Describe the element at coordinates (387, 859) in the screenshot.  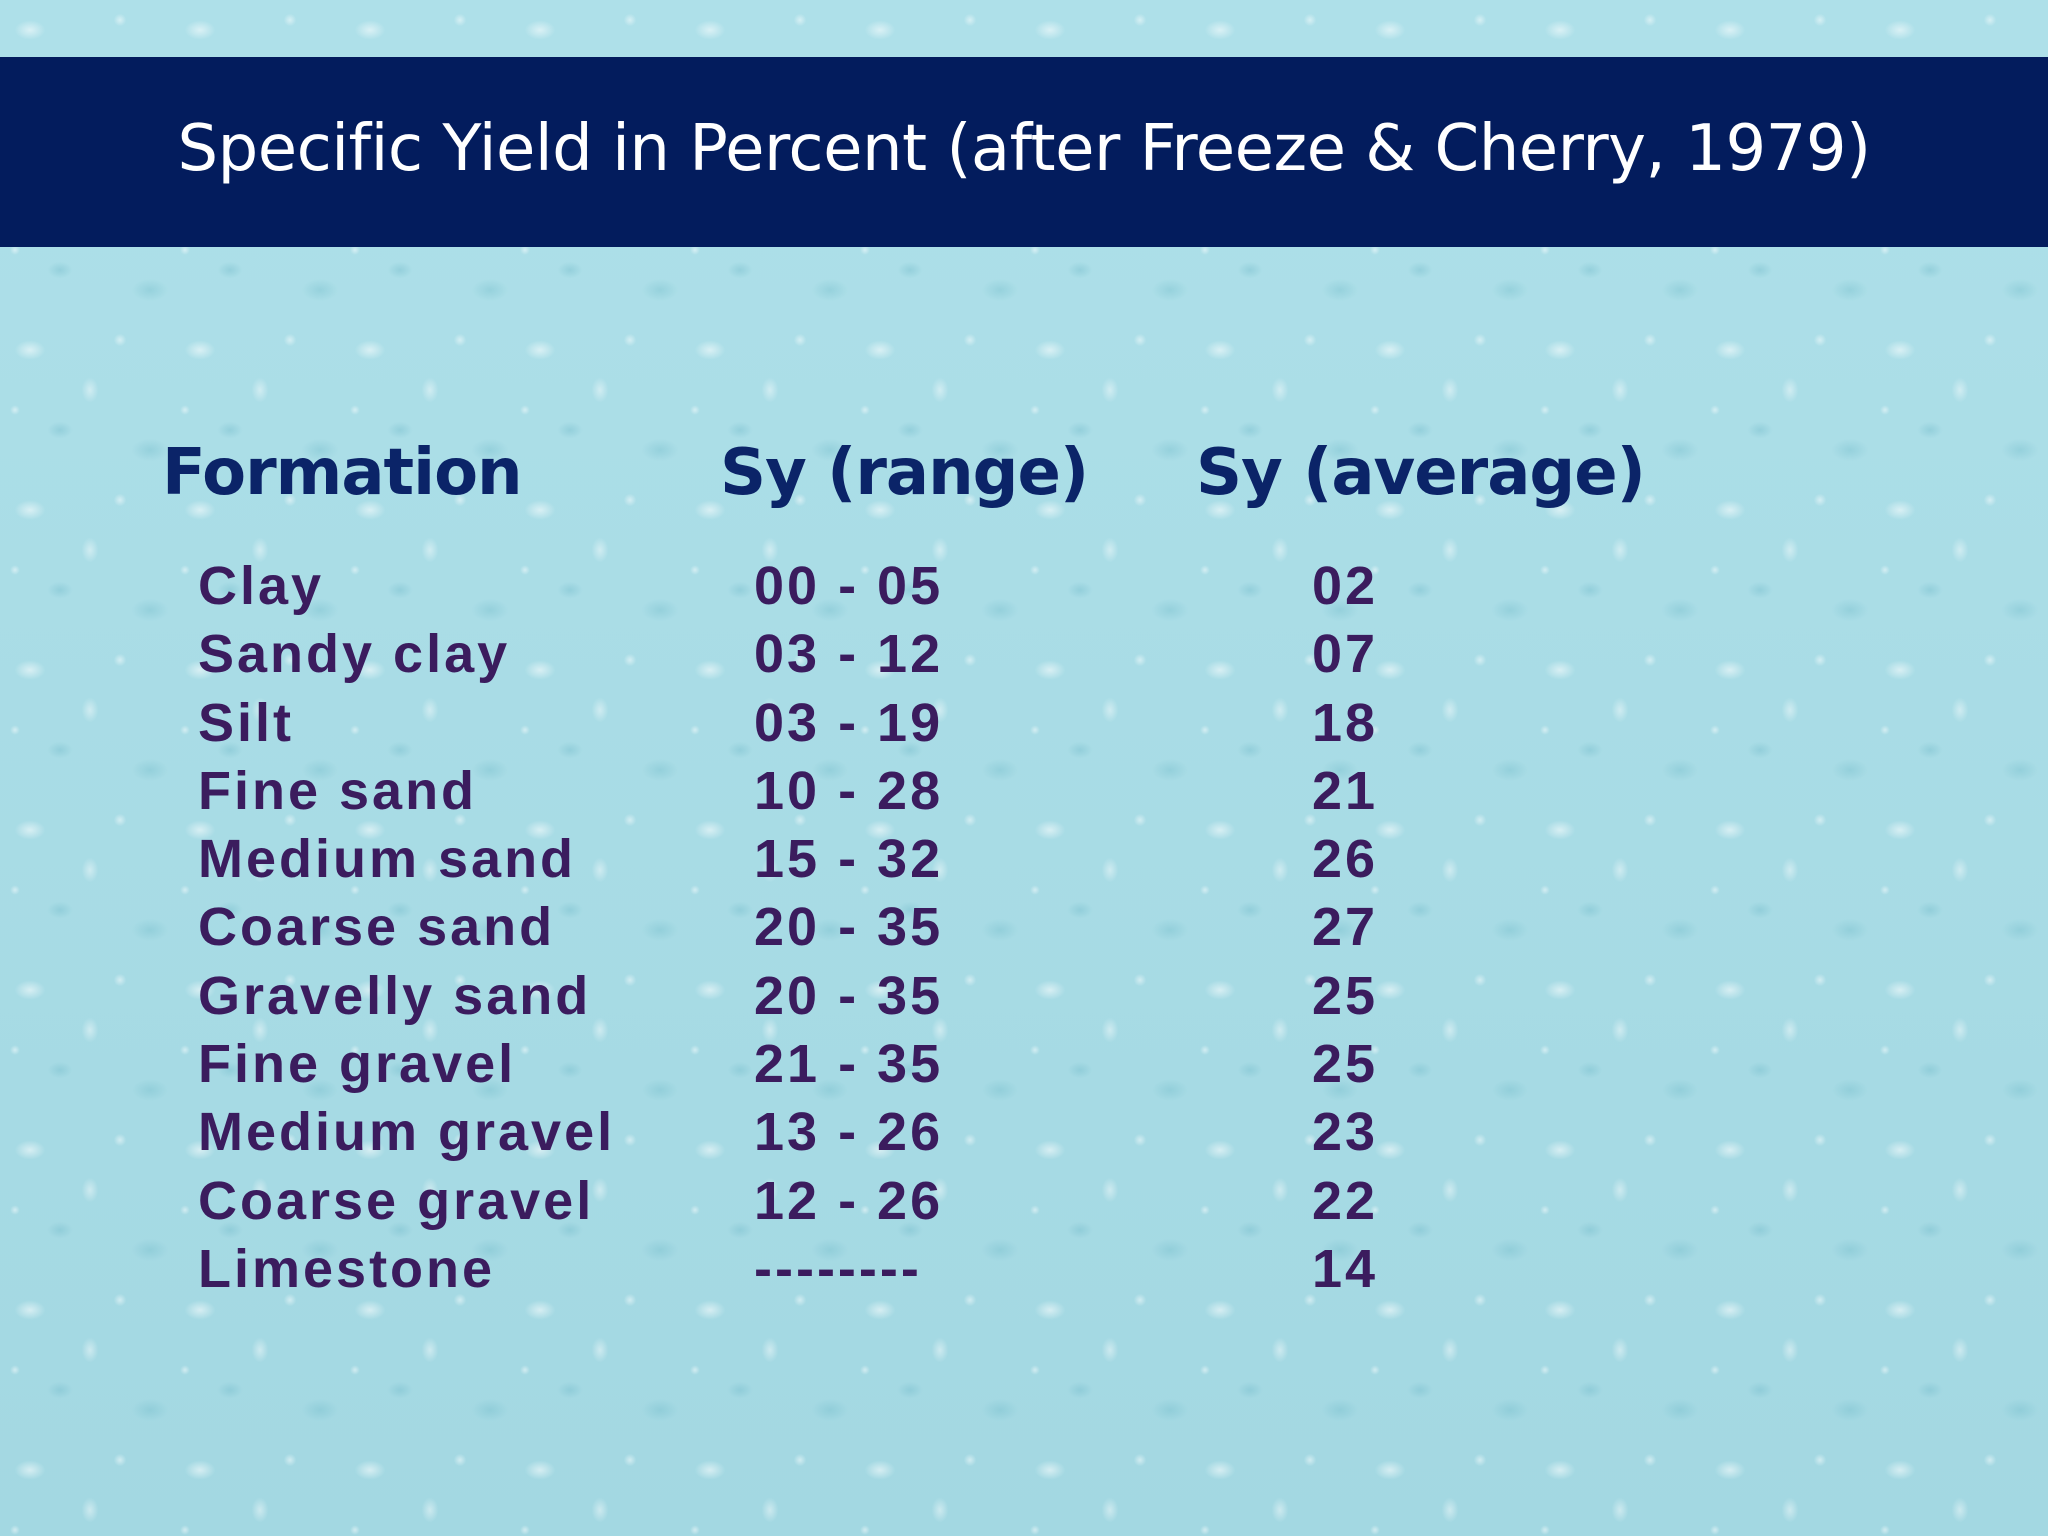
I see `formation-cell: Medium sand` at that location.